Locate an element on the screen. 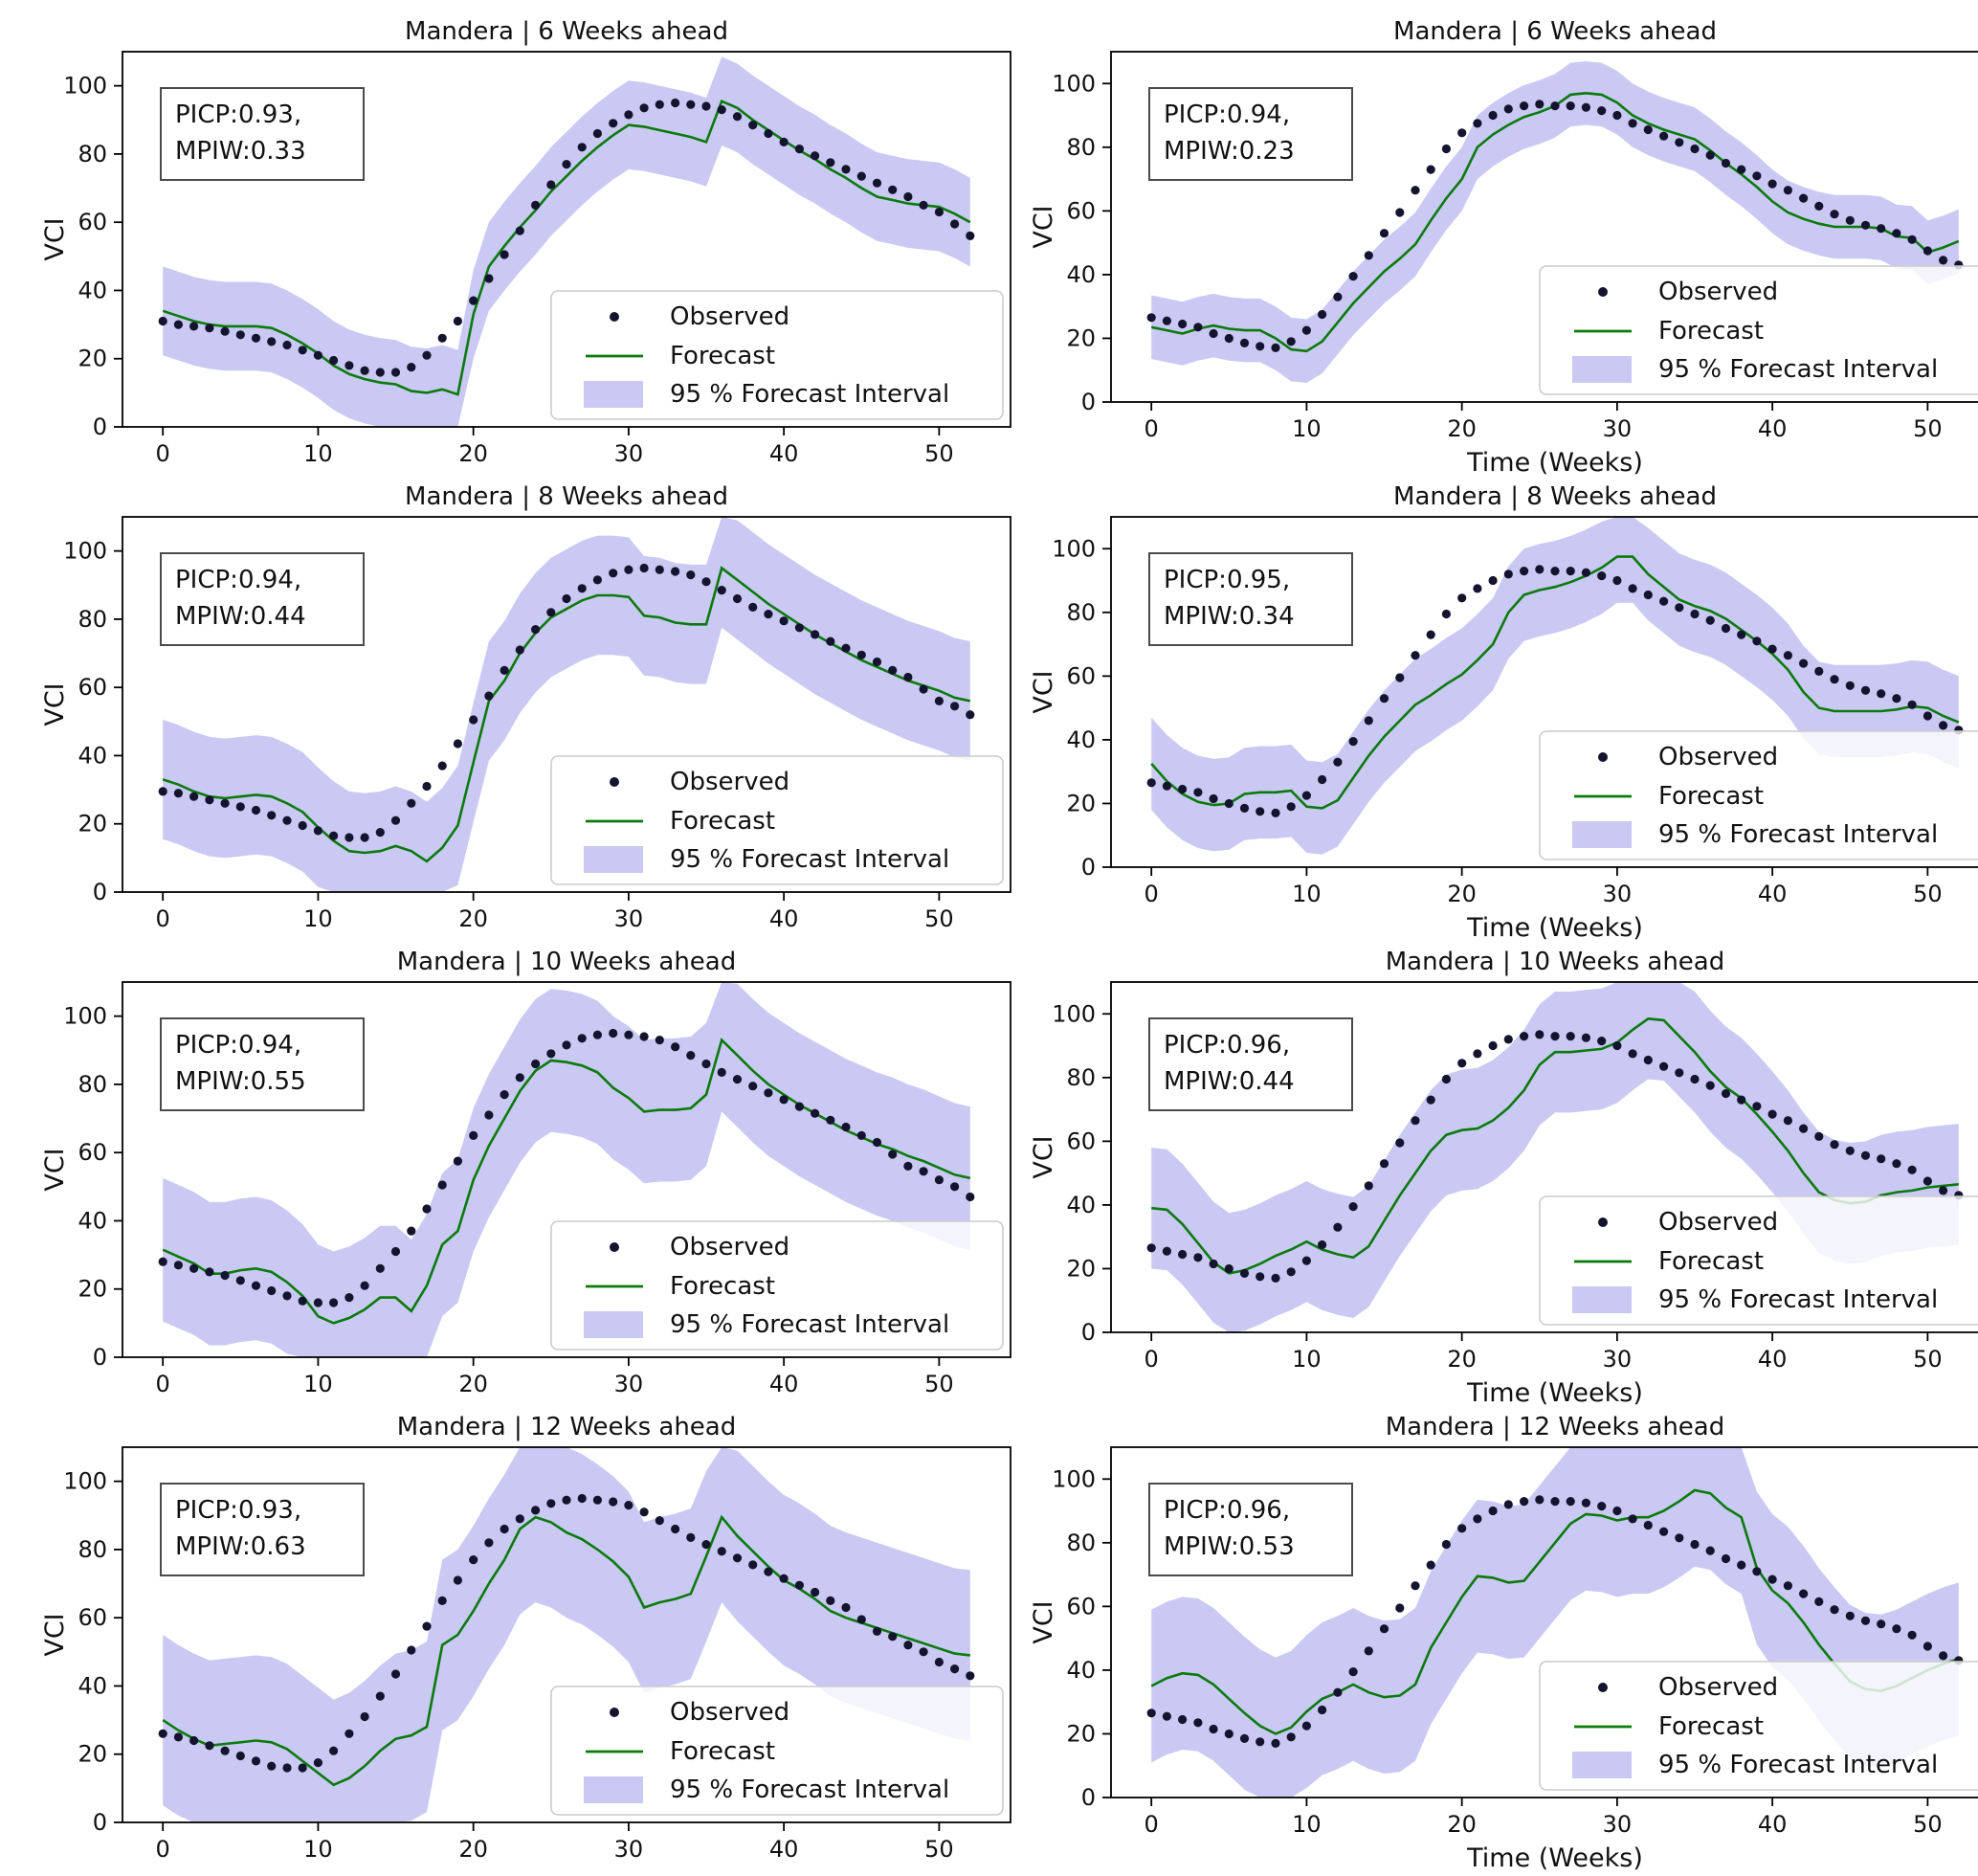 The width and height of the screenshot is (1978, 1876). y-tick-label: 80 is located at coordinates (1081, 1077).